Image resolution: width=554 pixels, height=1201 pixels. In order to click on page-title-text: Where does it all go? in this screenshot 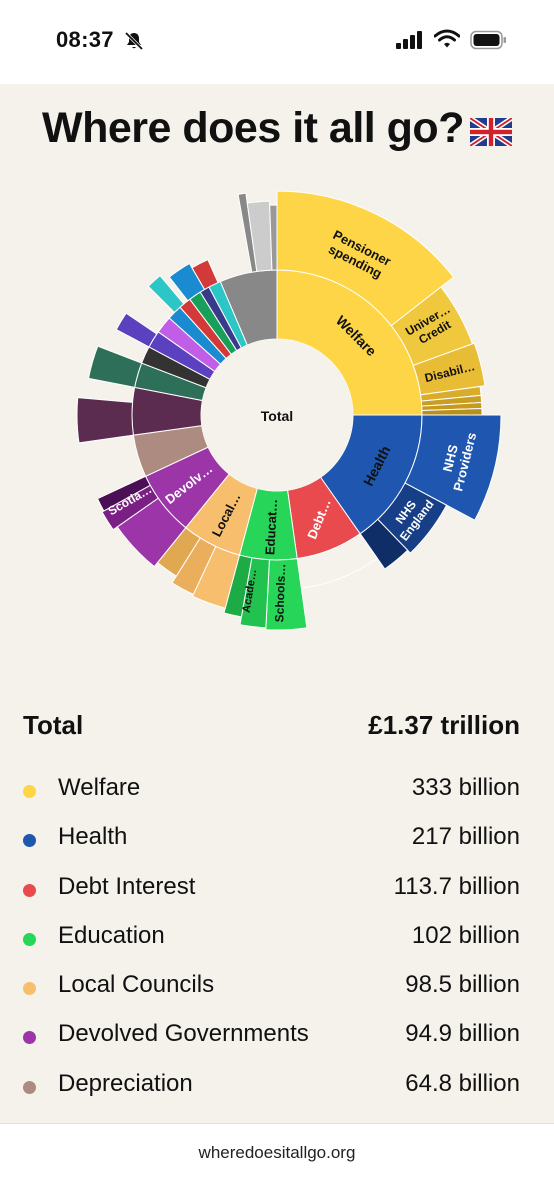, I will do `click(253, 128)`.